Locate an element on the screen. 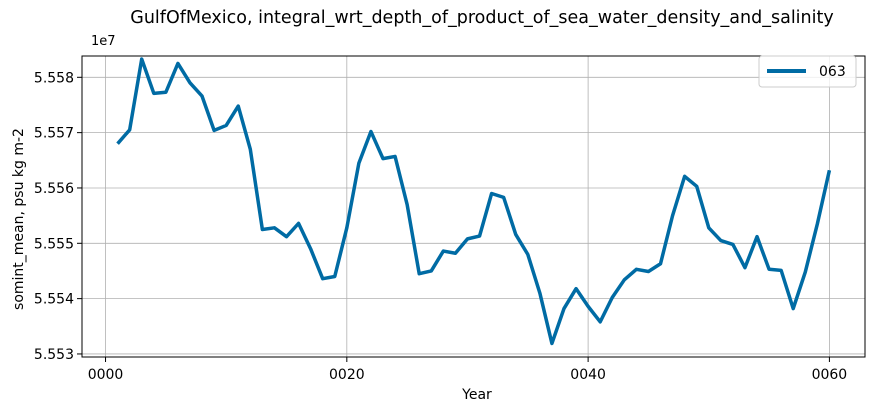 The image size is (890, 416). y-axis-label: somint_mean, psu kg m-2 is located at coordinates (19, 219).